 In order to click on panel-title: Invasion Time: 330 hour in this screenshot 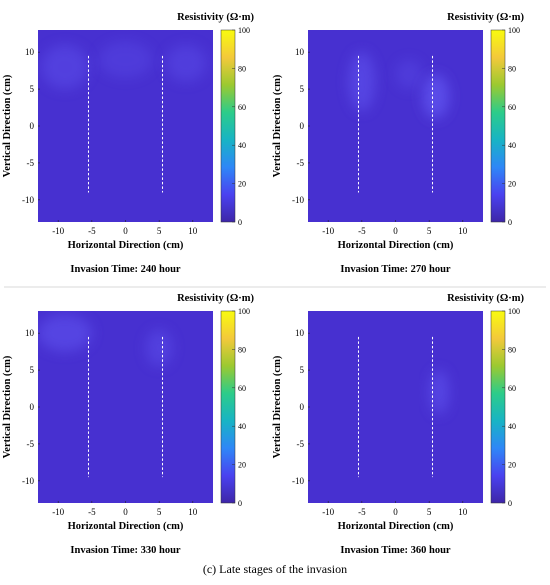, I will do `click(125, 550)`.